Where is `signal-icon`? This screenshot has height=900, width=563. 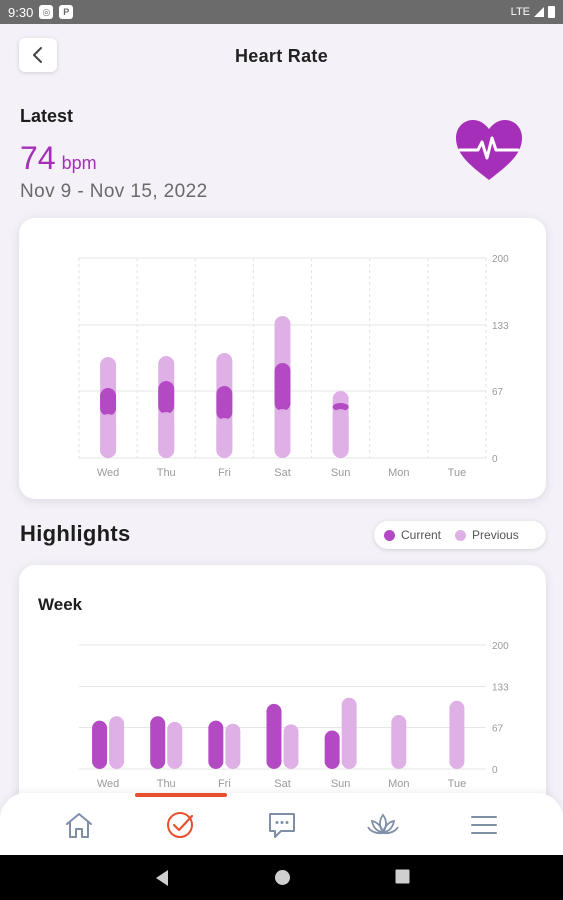
signal-icon is located at coordinates (539, 12).